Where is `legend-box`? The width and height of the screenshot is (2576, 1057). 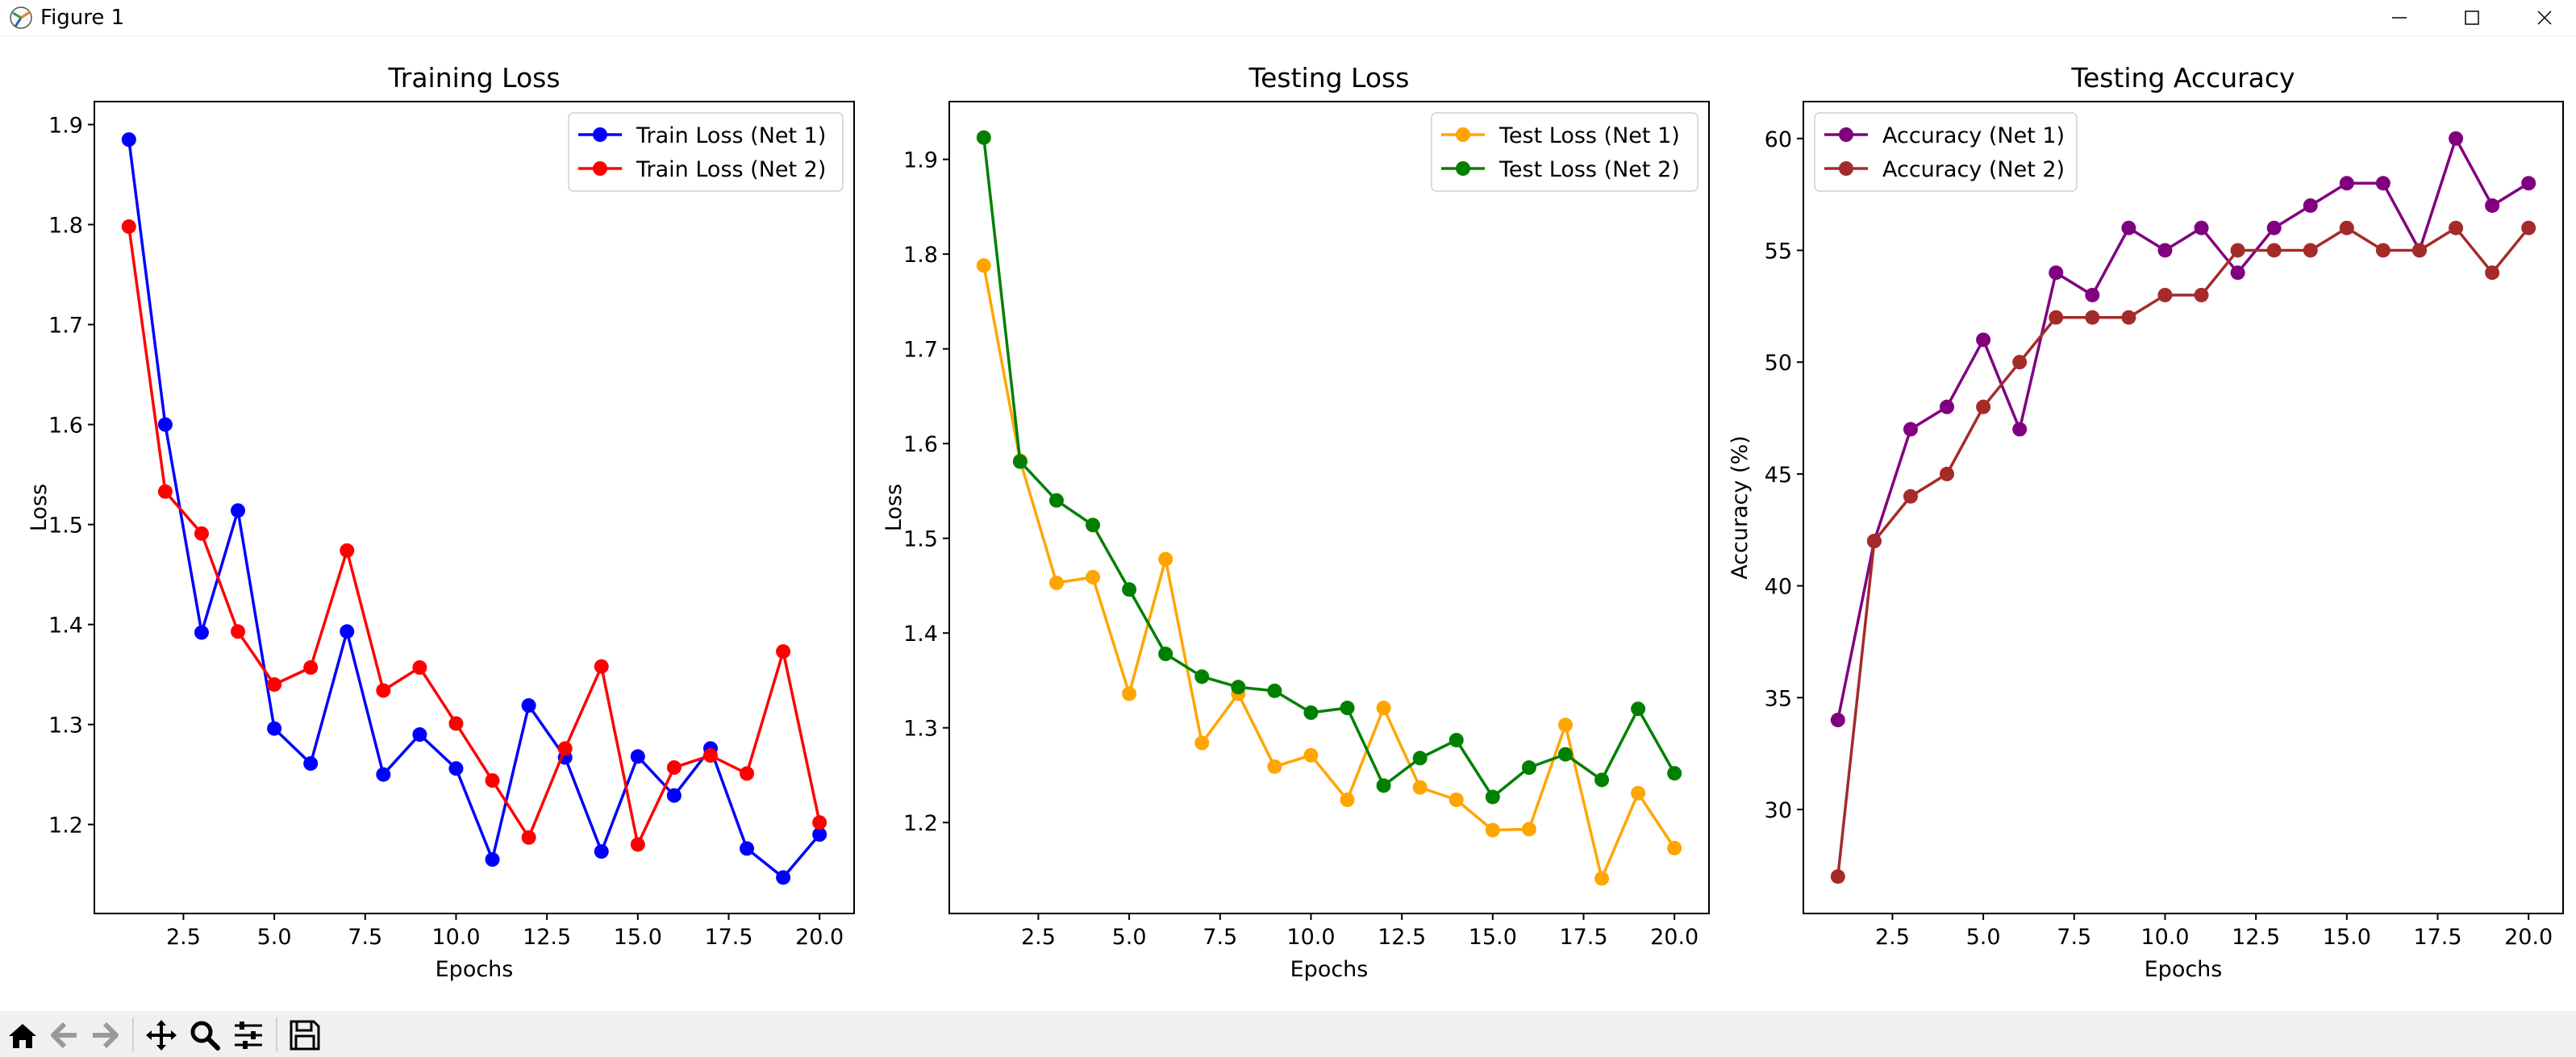
legend-box is located at coordinates (706, 152).